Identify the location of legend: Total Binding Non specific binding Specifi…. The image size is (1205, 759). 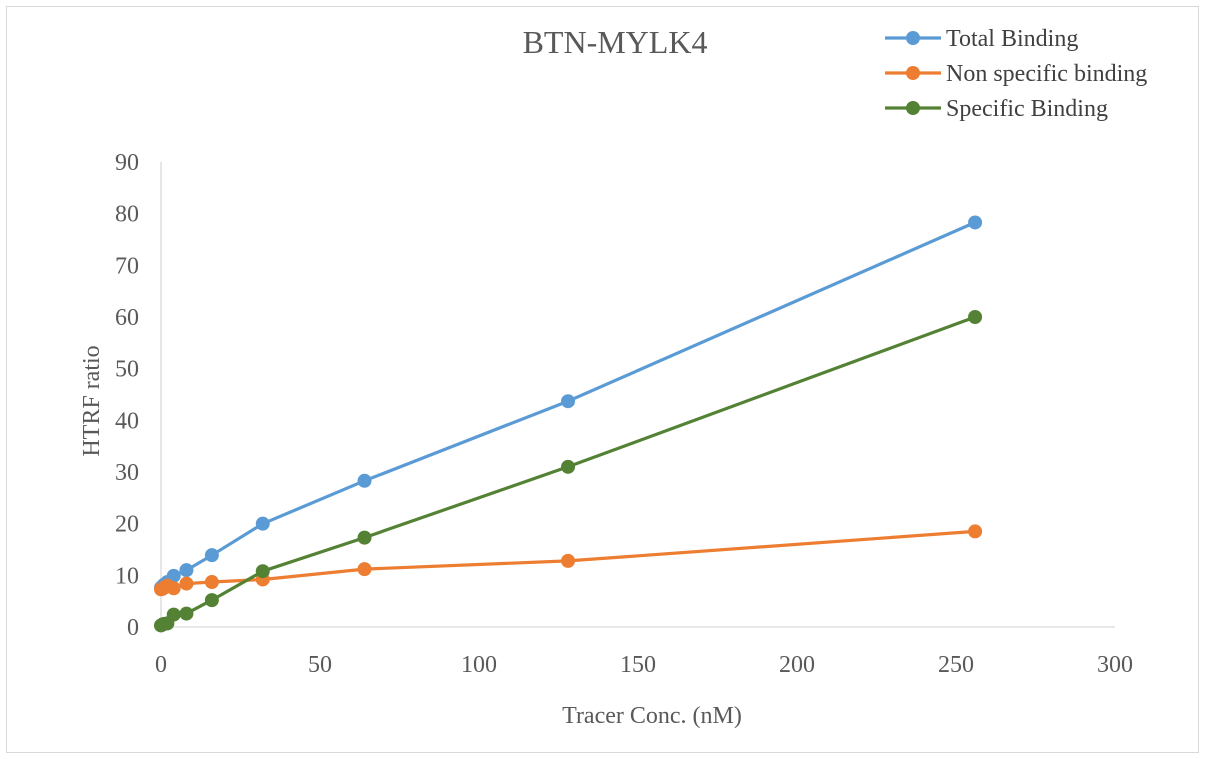
(1016, 74).